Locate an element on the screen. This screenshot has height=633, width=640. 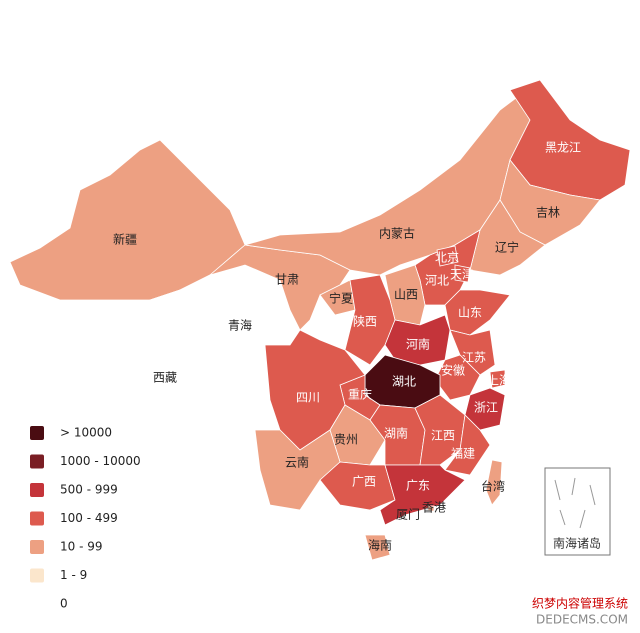
watermark: DEDECMS.COM is located at coordinates (582, 620).